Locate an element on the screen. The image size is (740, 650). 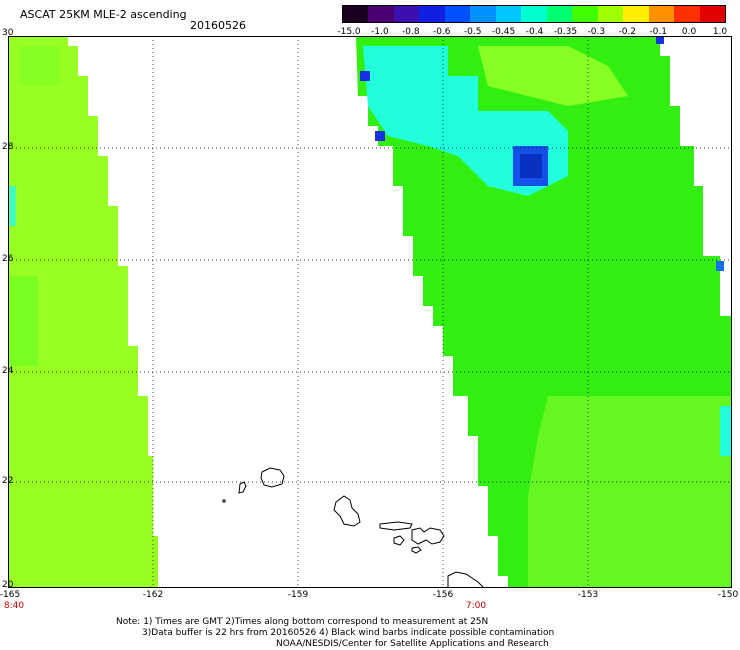
lat-label-26: 26 is located at coordinates (8, 259).